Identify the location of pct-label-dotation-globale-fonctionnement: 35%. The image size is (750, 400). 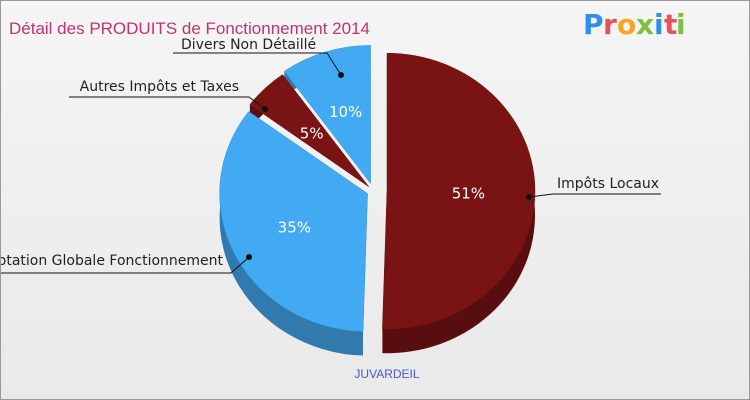
(294, 228).